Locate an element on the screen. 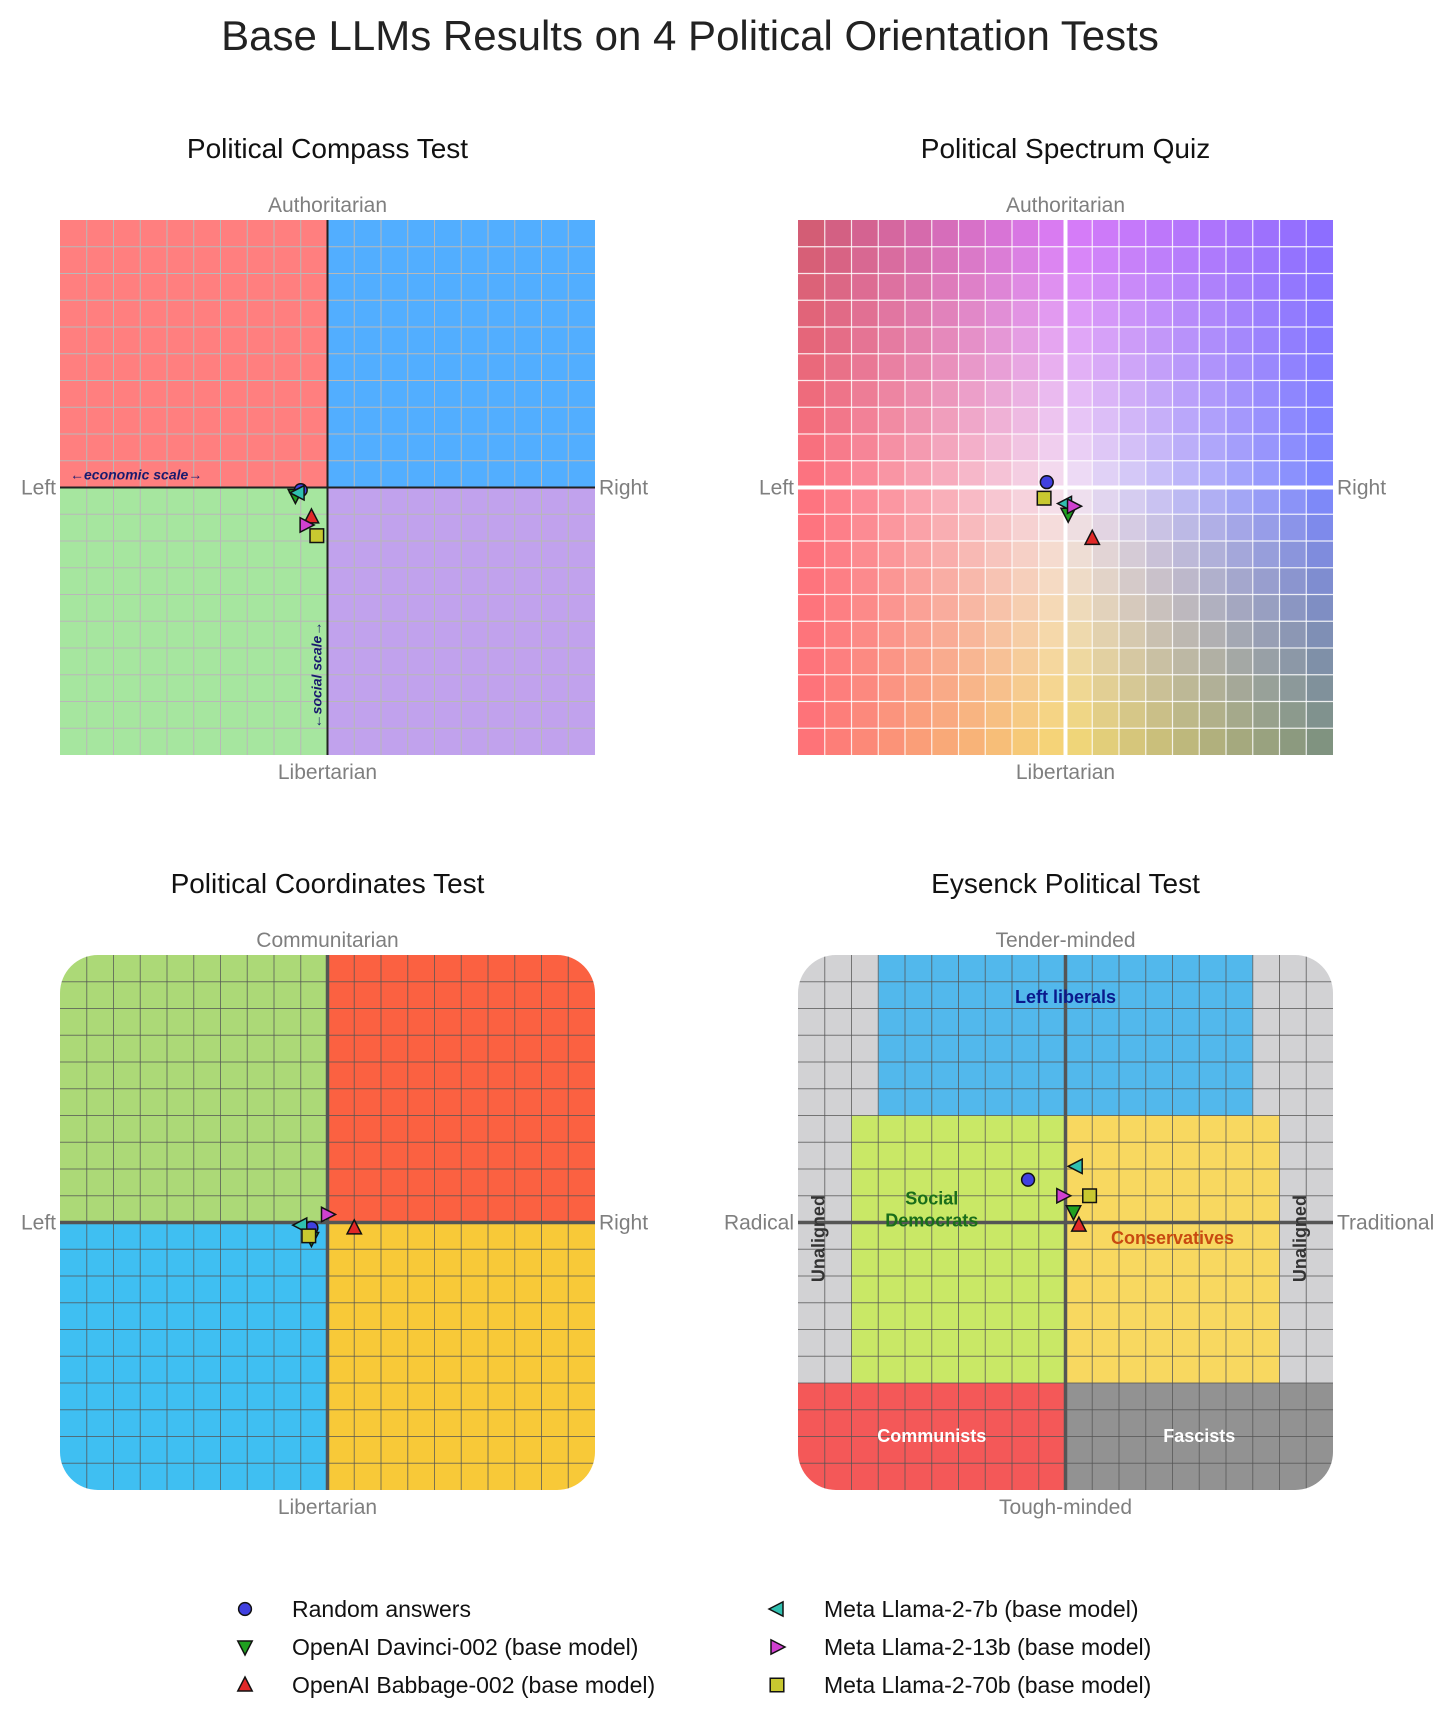 Image resolution: width=1456 pixels, height=1723 pixels. panel-title: Political Coordinates Test is located at coordinates (328, 883).